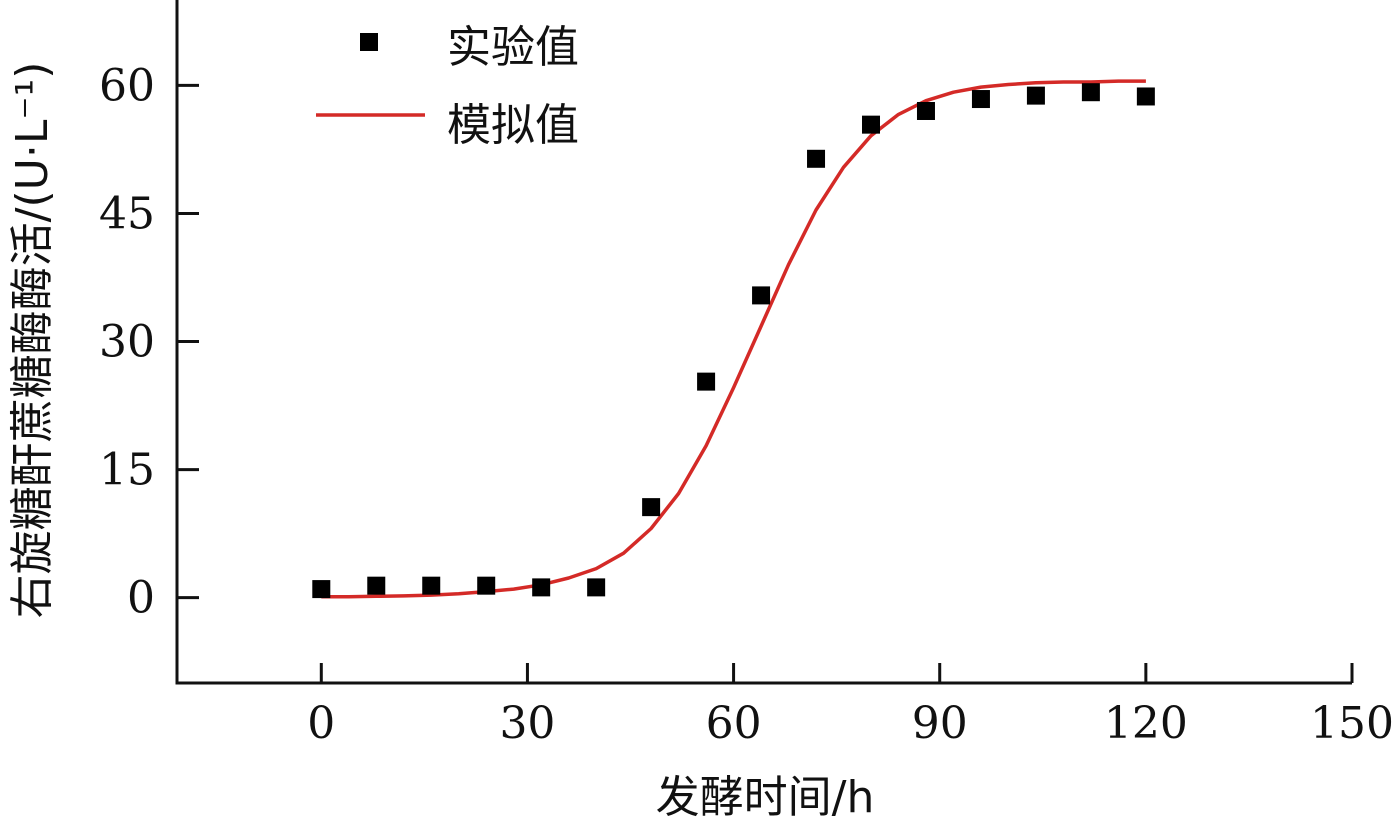 The height and width of the screenshot is (823, 1396). Describe the element at coordinates (369, 42) in the screenshot. I see `legend-marker-experimental` at that location.